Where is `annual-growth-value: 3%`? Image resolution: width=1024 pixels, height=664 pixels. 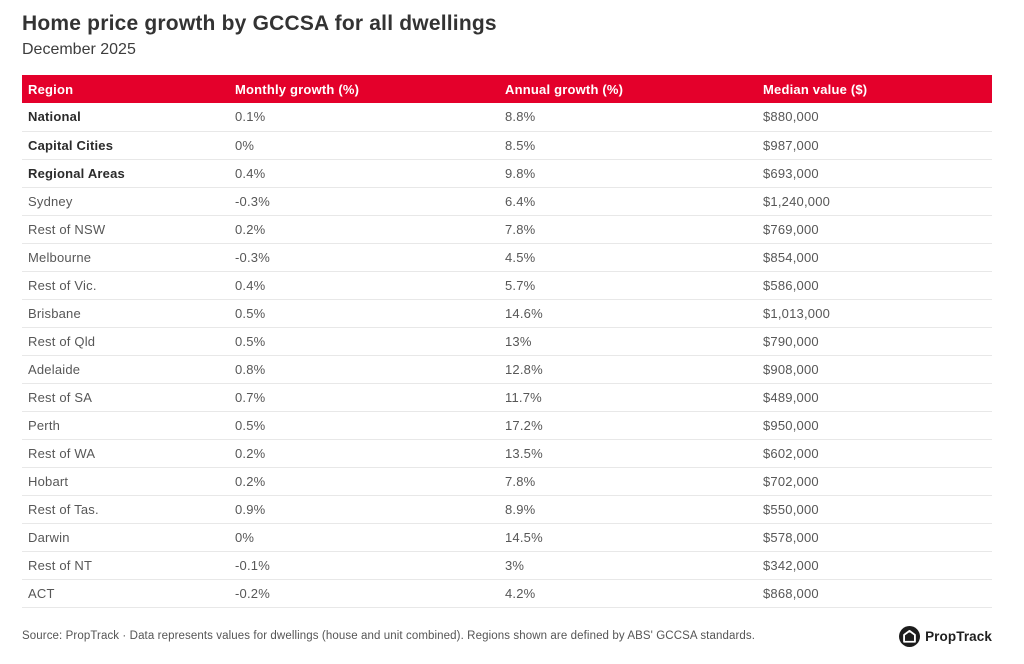
annual-growth-value: 3% is located at coordinates (628, 565).